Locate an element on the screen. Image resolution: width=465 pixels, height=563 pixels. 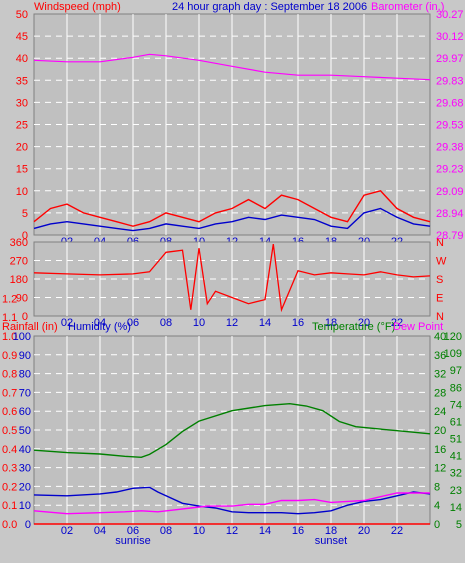
temperature-f-tick-label: 5 is located at coordinates (459, 525).